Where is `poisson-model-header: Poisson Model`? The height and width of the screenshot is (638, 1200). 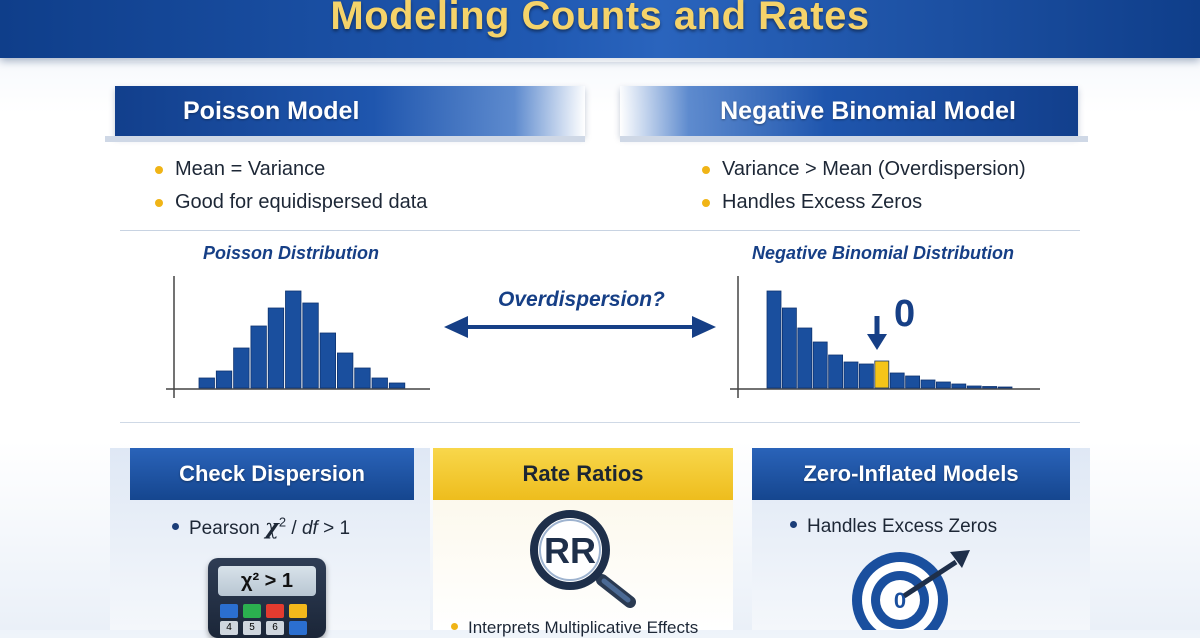
poisson-model-header: Poisson Model is located at coordinates (350, 111).